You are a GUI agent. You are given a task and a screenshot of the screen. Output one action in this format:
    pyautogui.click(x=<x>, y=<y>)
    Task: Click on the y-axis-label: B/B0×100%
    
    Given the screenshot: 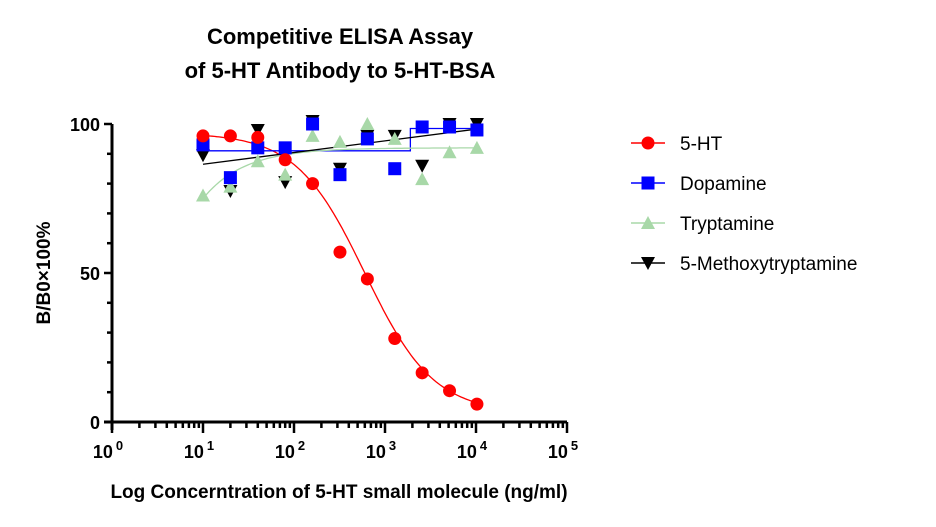 What is the action you would take?
    pyautogui.click(x=44, y=272)
    